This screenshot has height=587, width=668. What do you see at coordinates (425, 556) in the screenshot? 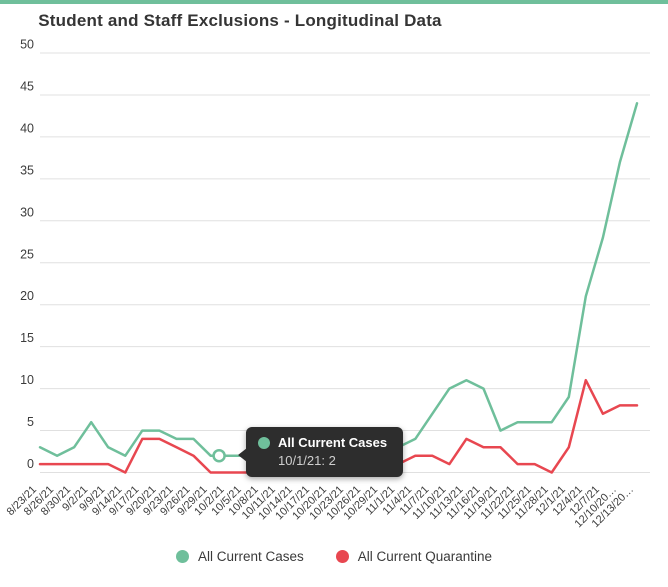
I see `legend-label-quarantine: All Current Quarantine` at bounding box center [425, 556].